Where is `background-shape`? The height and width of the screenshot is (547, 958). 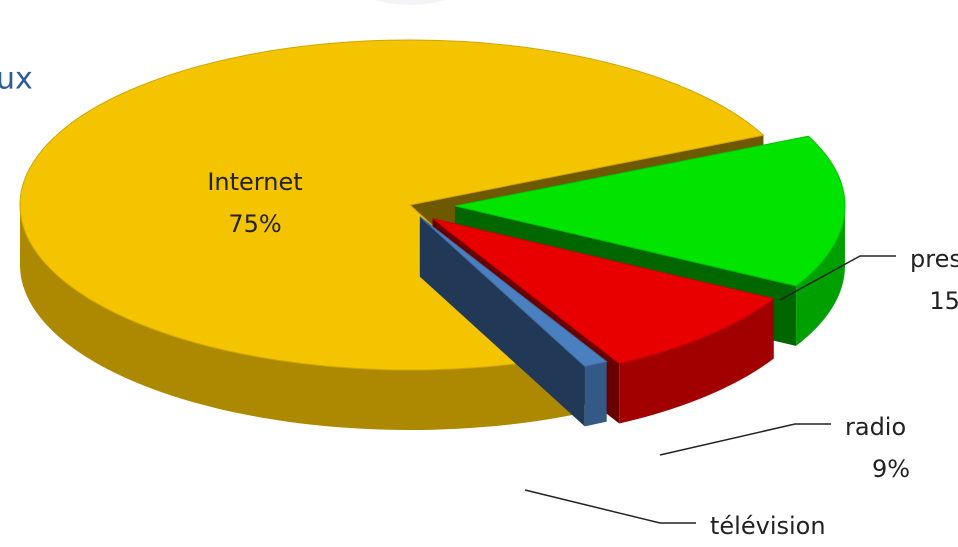 background-shape is located at coordinates (410, 2).